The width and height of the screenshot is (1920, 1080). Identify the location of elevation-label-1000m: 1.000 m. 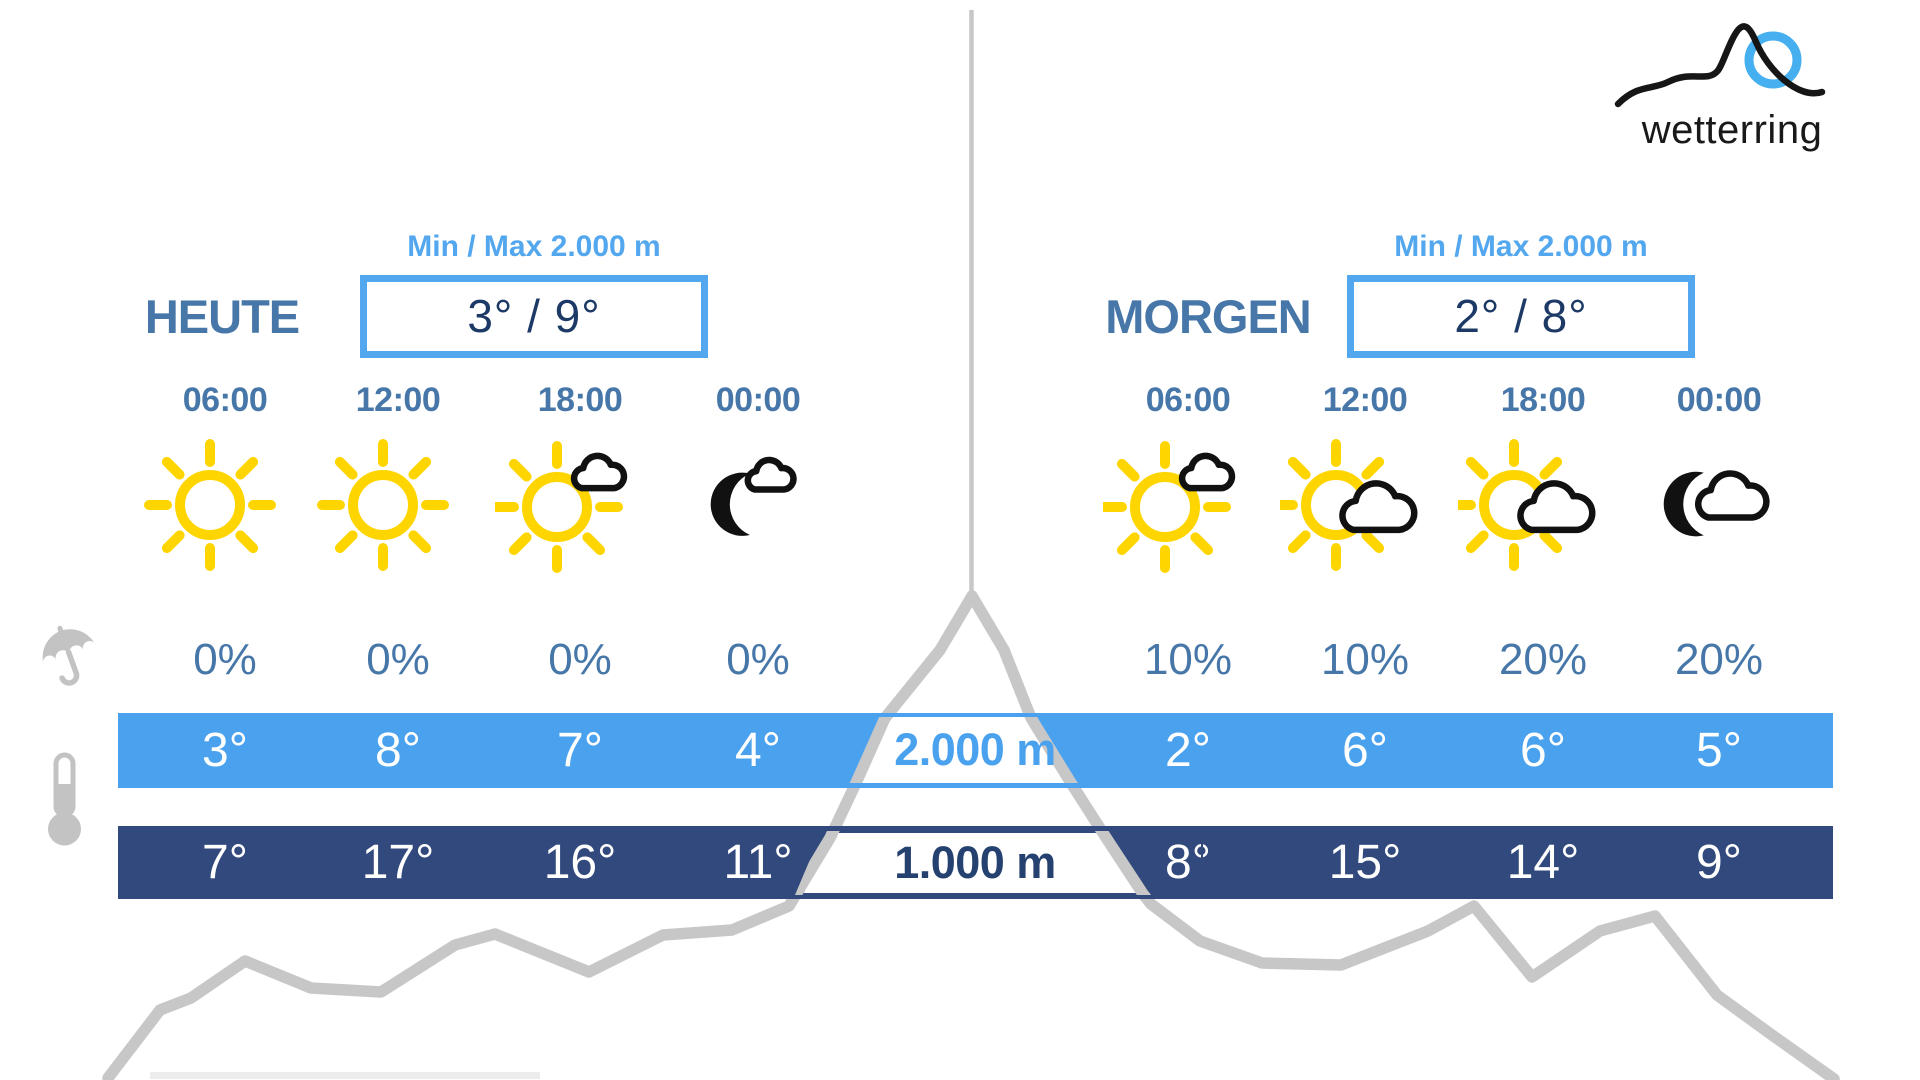
(975, 862).